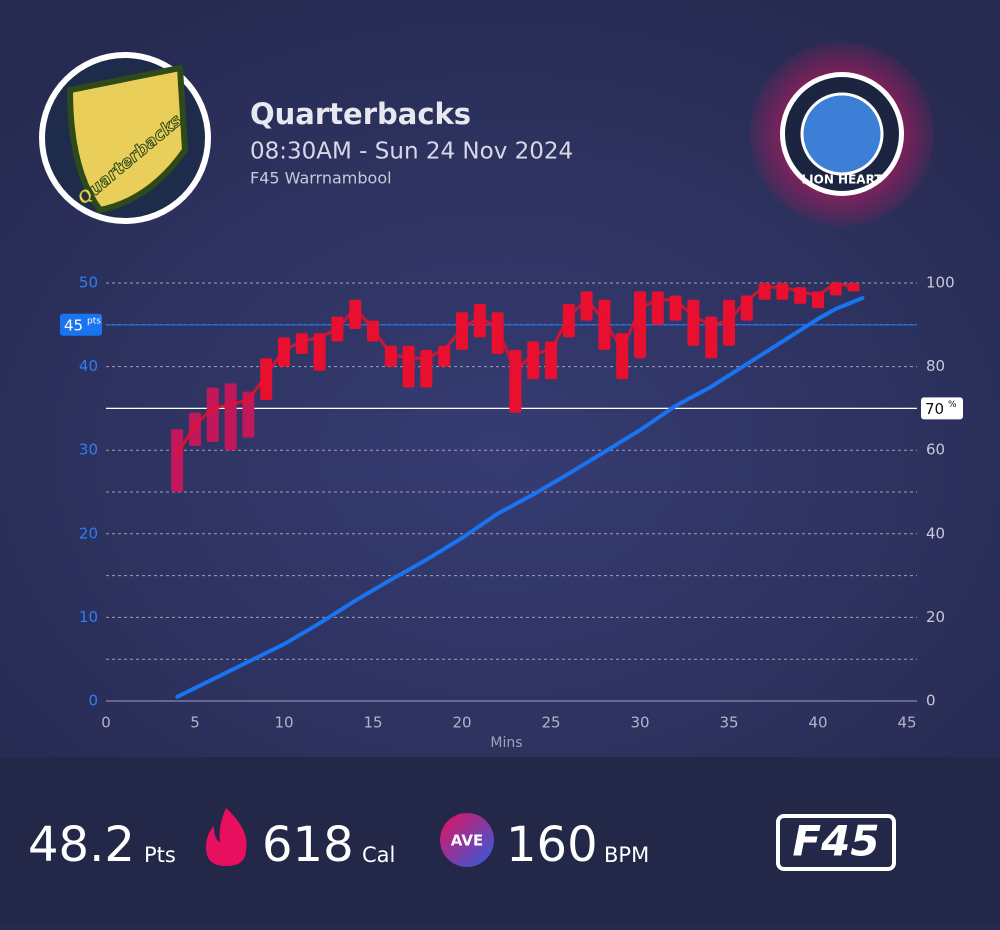 Image resolution: width=1000 pixels, height=930 pixels. I want to click on calorie-icon, so click(226, 837).